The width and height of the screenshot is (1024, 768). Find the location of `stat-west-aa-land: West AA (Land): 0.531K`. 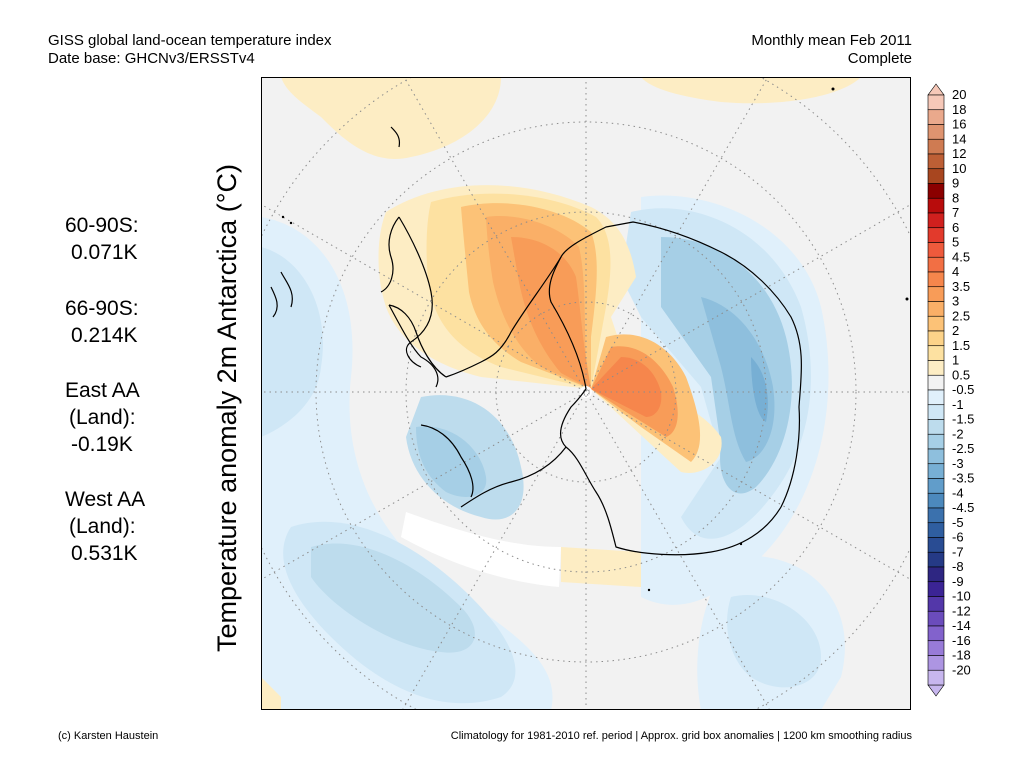

stat-west-aa-land: West AA (Land): 0.531K is located at coordinates (105, 526).